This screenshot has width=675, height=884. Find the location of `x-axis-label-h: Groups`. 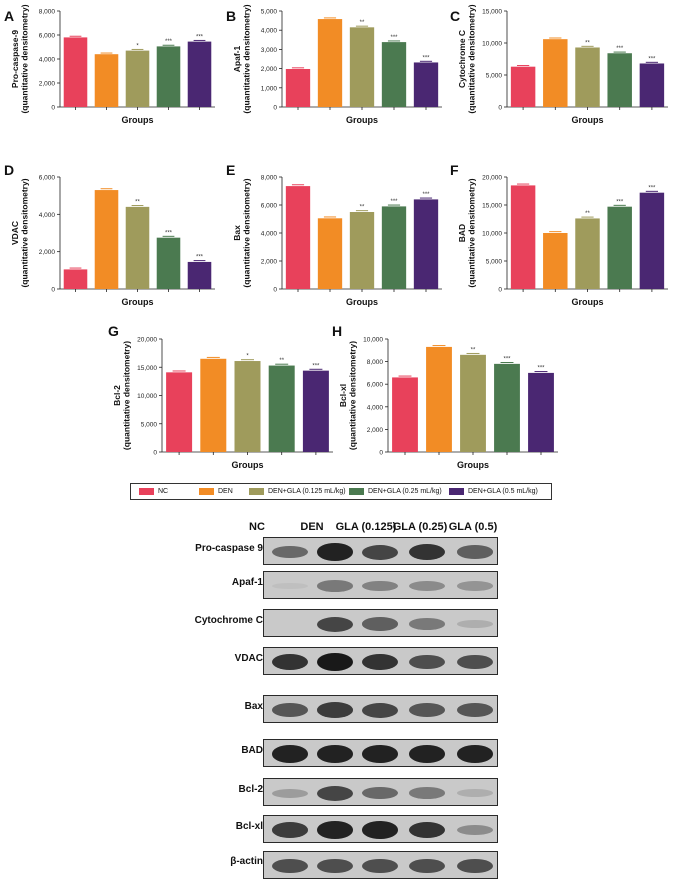

x-axis-label-h: Groups is located at coordinates (473, 465).